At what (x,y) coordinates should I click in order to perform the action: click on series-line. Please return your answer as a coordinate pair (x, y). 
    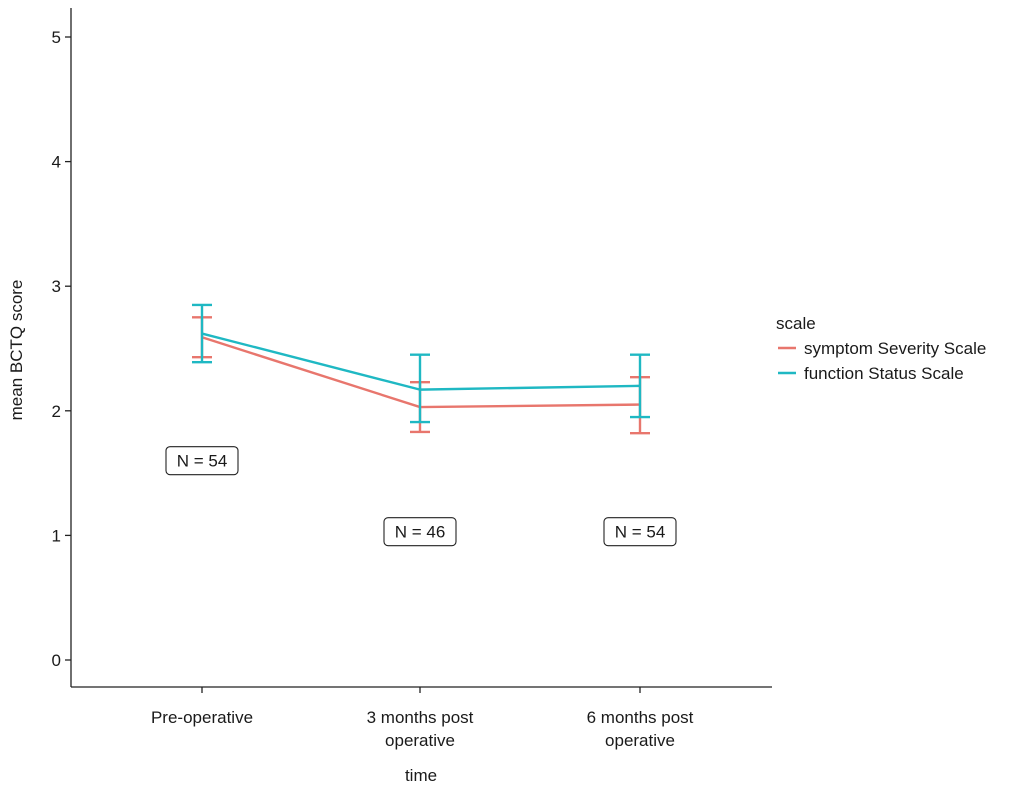
    Looking at the image, I should click on (421, 361).